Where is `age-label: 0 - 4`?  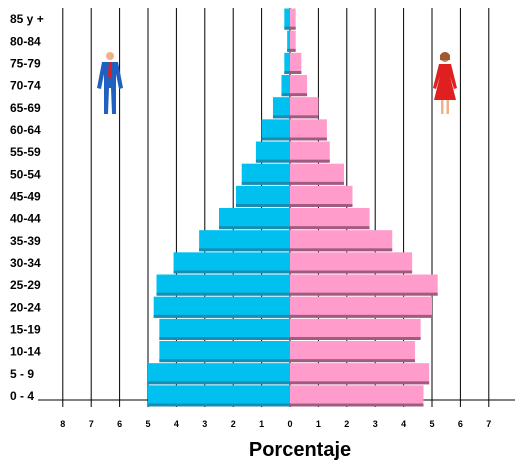 age-label: 0 - 4 is located at coordinates (22, 396).